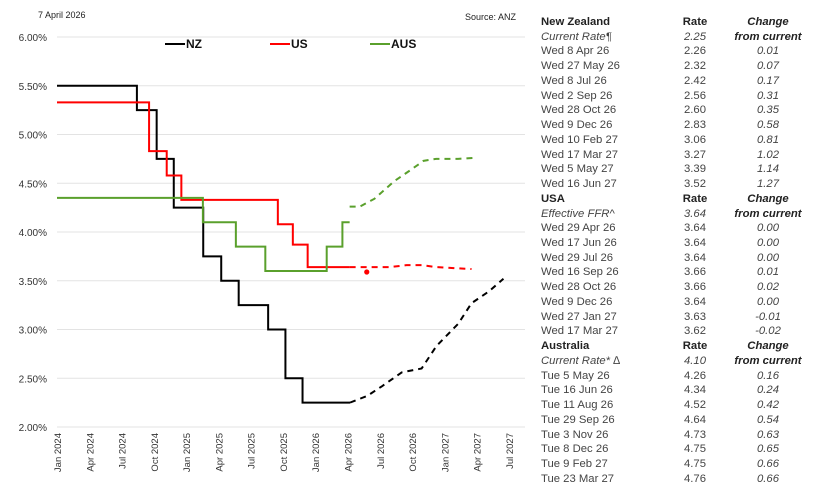  What do you see at coordinates (768, 375) in the screenshot?
I see `change-value: 0.16` at bounding box center [768, 375].